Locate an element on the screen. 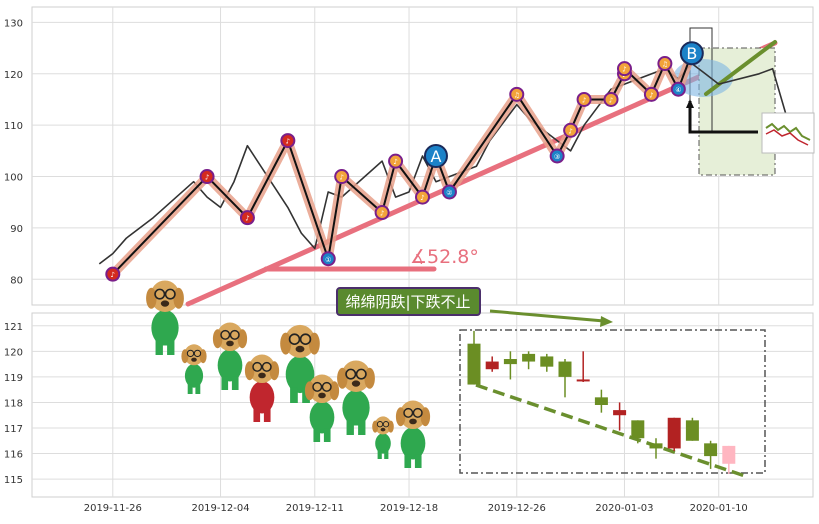  x-tick-label: 2020-01-10 is located at coordinates (719, 508).